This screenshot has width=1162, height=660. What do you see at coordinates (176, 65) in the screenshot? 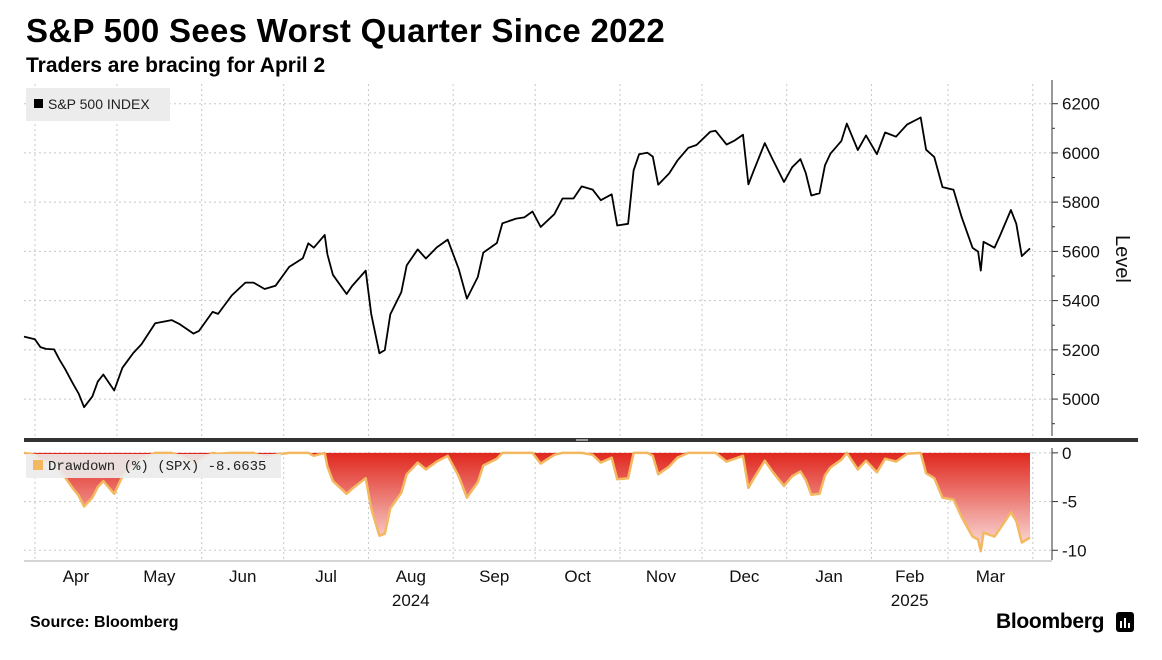
I see `chart-subtitle: Traders are bracing for April 2` at bounding box center [176, 65].